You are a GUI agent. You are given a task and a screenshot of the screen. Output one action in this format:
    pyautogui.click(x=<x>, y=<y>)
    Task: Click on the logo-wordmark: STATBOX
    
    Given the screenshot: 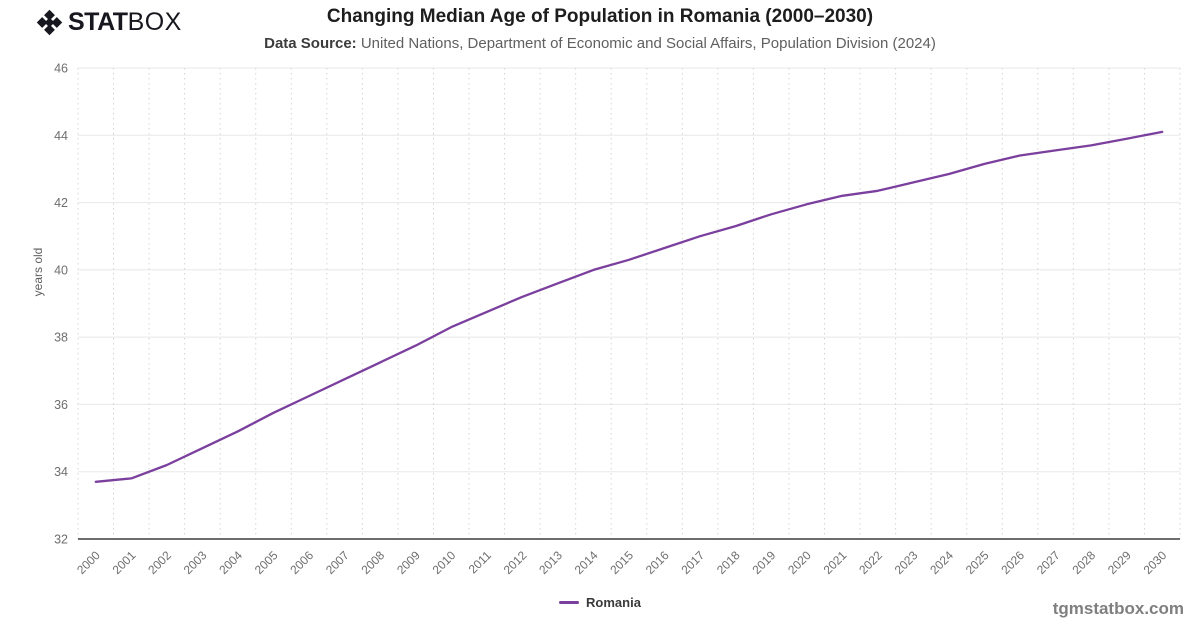 What is the action you would take?
    pyautogui.click(x=125, y=22)
    